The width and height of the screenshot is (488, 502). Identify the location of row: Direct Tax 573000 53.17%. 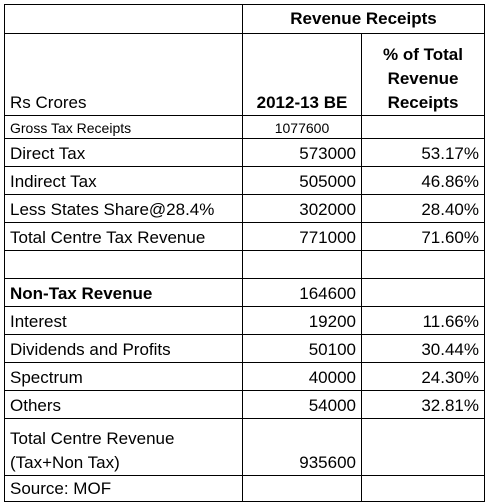
(245, 152).